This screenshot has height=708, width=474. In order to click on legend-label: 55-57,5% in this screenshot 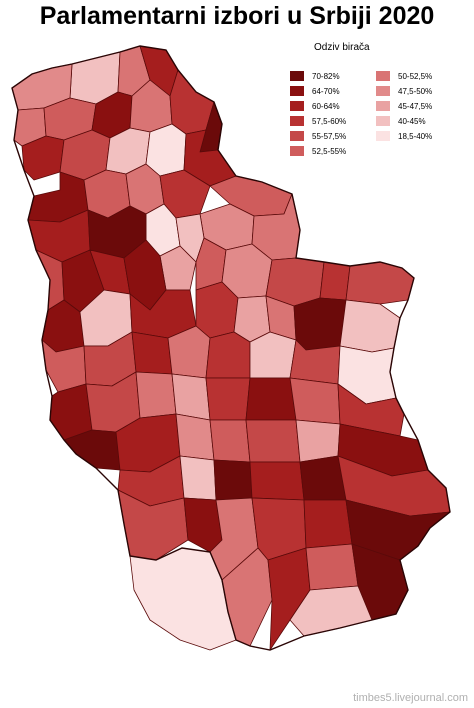, I will do `click(329, 136)`.